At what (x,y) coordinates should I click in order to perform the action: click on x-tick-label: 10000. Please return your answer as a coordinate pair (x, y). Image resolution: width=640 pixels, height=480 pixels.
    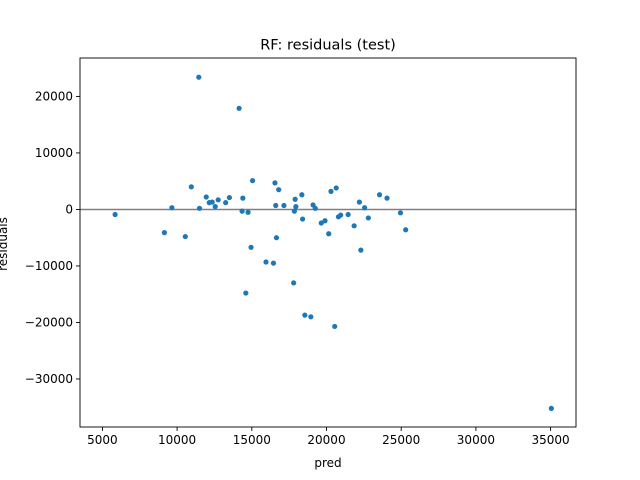
    Looking at the image, I should click on (177, 440).